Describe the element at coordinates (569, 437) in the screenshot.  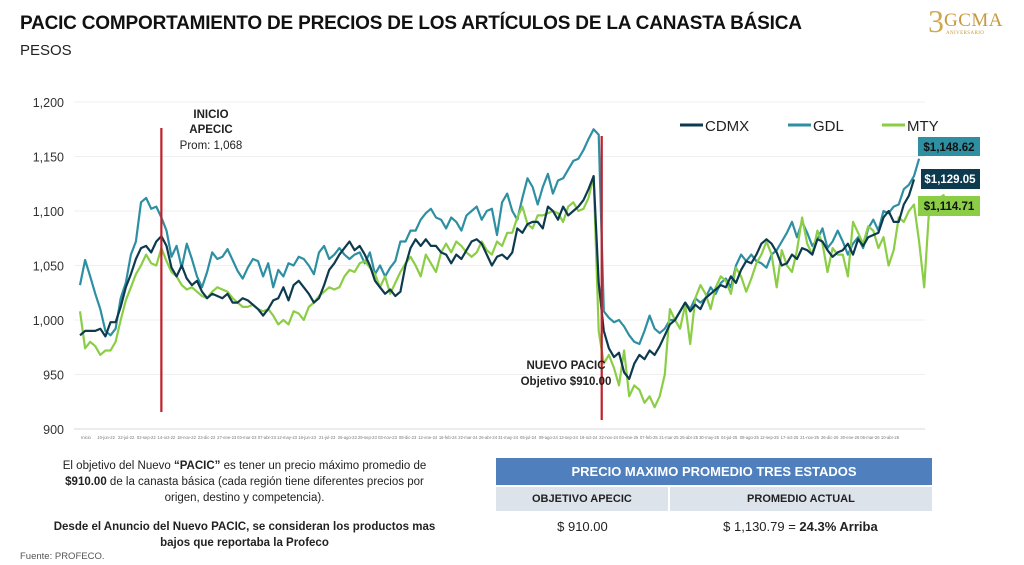
I see `x-tick-label: 13-sep-24` at that location.